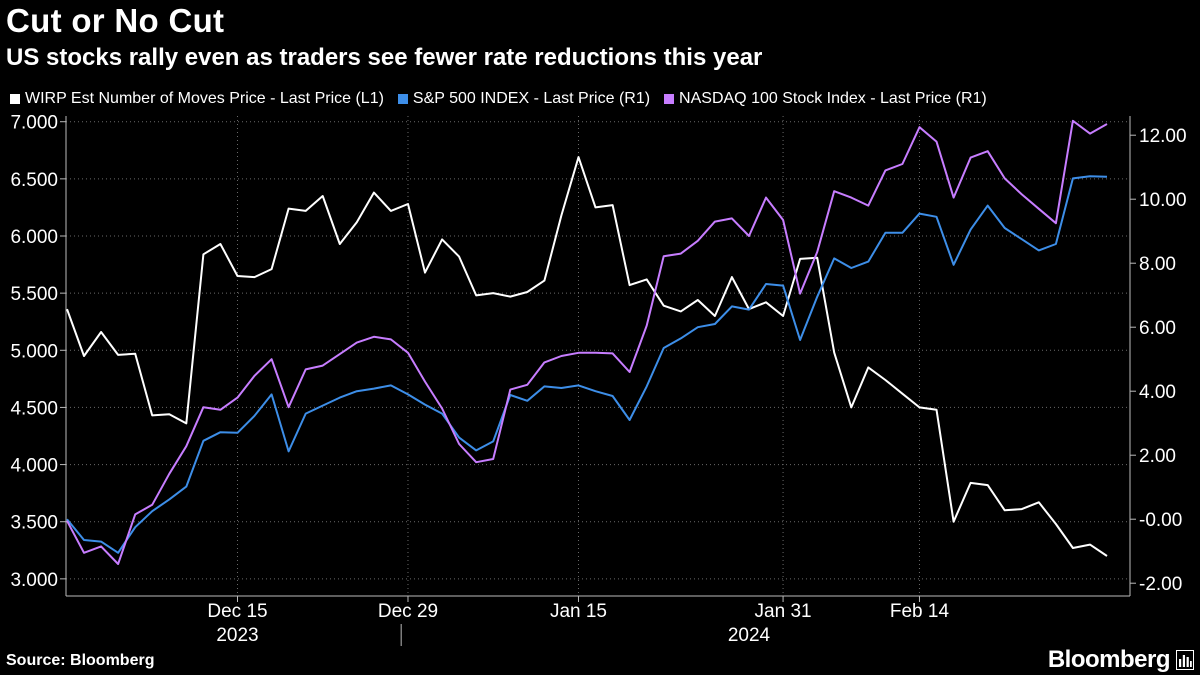  I want to click on legend-swatch-ndx, so click(669, 99).